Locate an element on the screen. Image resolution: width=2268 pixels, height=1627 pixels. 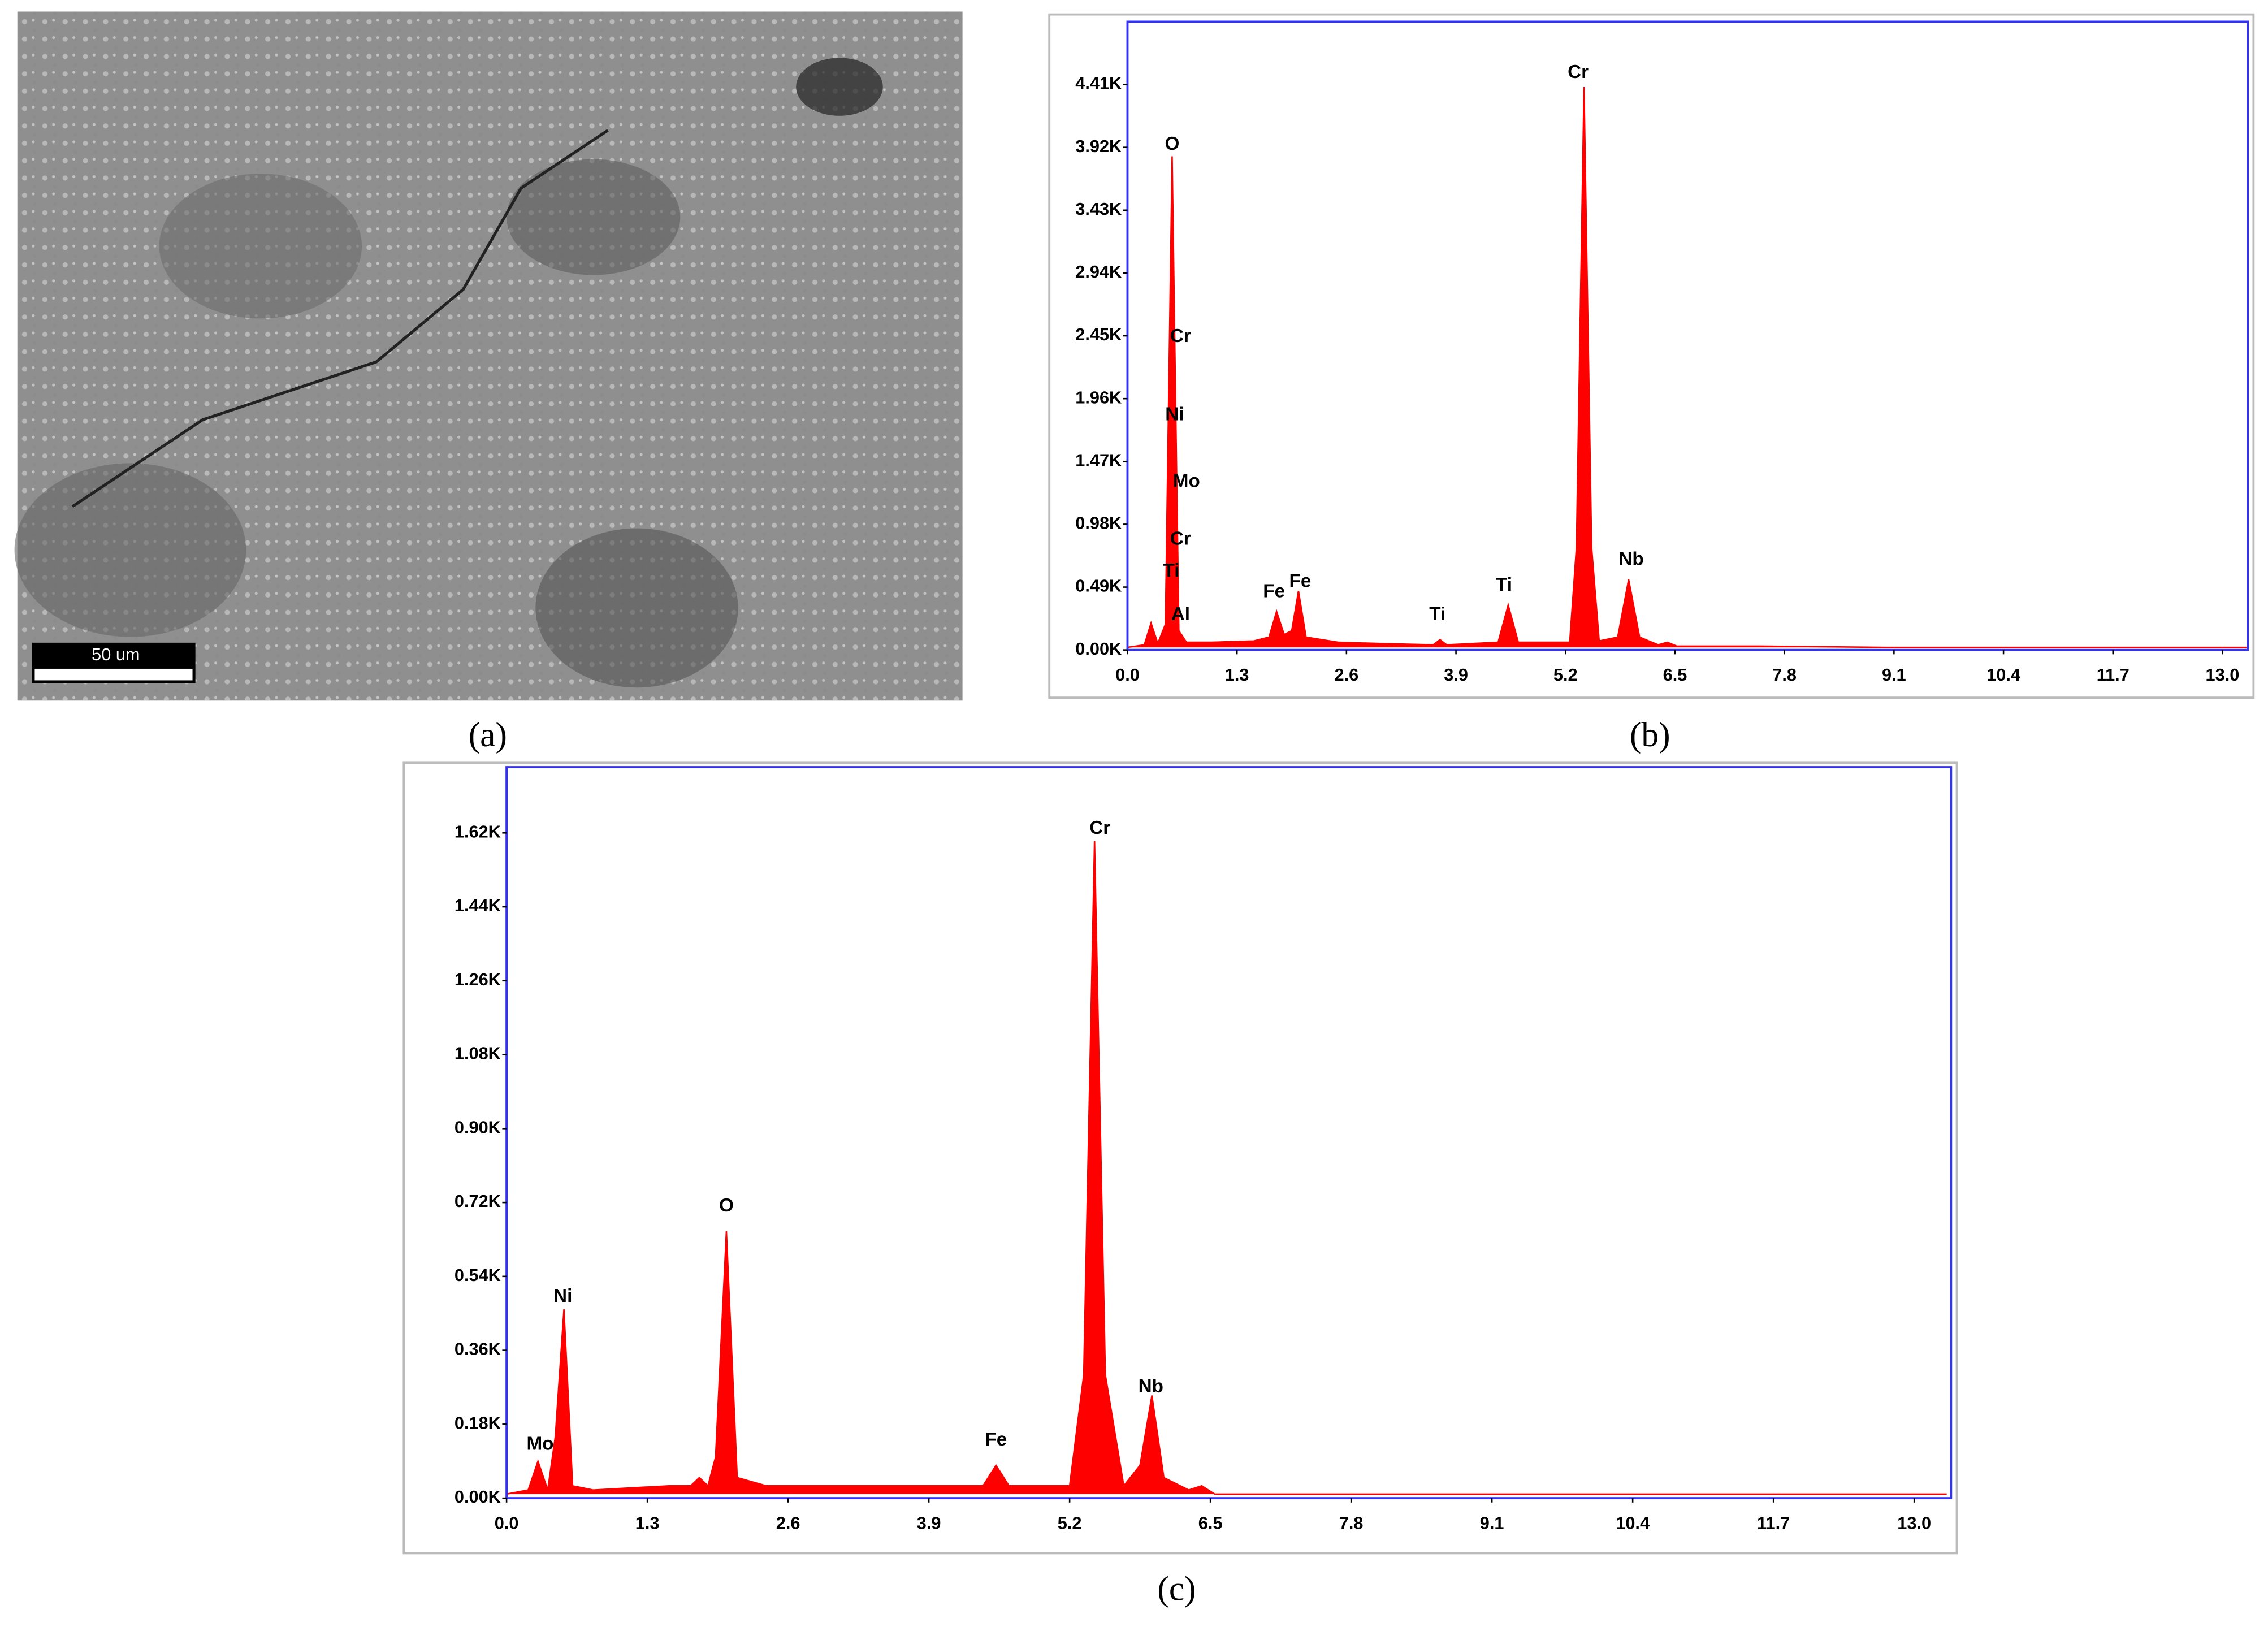
y-tick-label: 3.43K is located at coordinates (1098, 209).